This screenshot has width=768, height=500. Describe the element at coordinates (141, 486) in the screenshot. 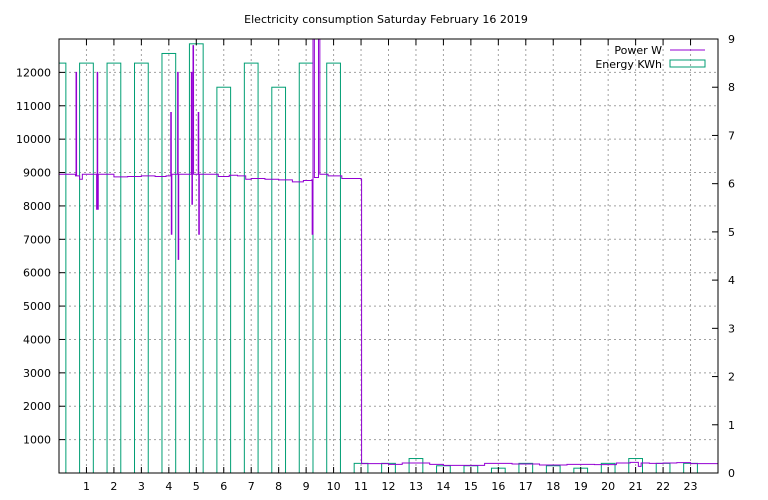

I see `x-tick-label: 3` at that location.